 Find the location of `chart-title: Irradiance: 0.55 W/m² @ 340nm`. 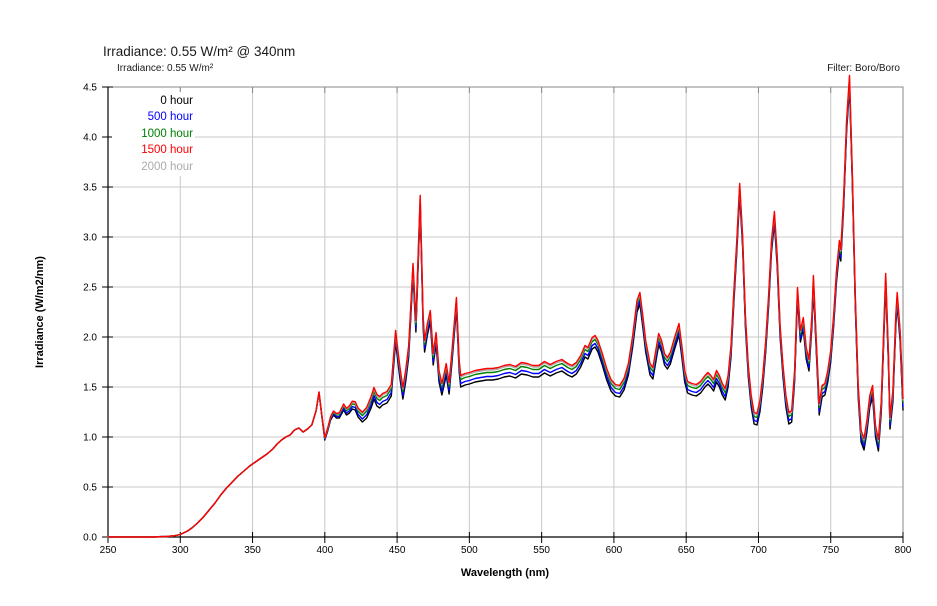

chart-title: Irradiance: 0.55 W/m² @ 340nm is located at coordinates (199, 51).